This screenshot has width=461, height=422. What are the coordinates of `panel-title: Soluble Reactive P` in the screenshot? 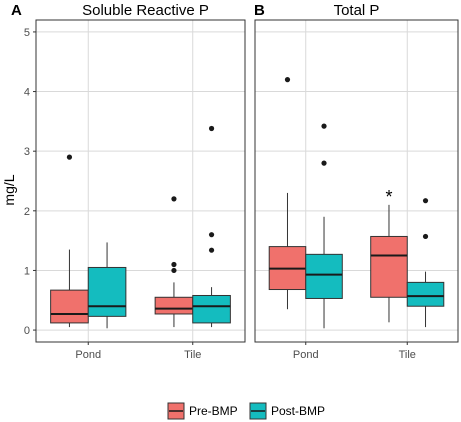 It's located at (145, 10).